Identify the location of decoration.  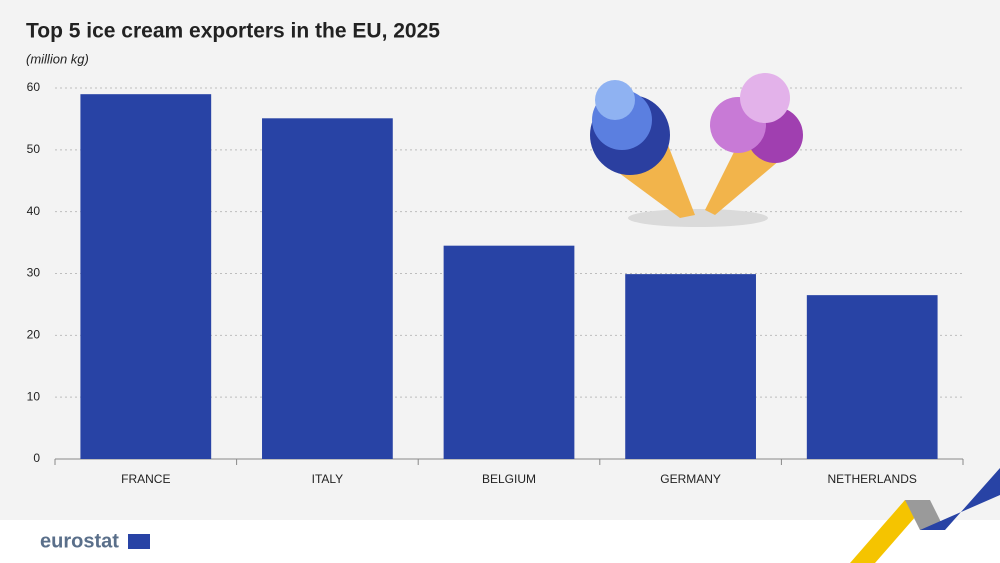
(925, 515).